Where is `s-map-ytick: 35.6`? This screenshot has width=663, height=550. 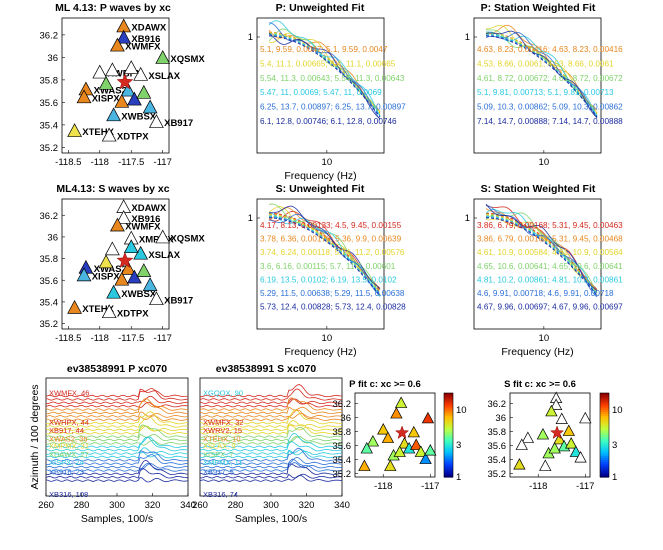 s-map-ytick: 35.6 is located at coordinates (49, 281).